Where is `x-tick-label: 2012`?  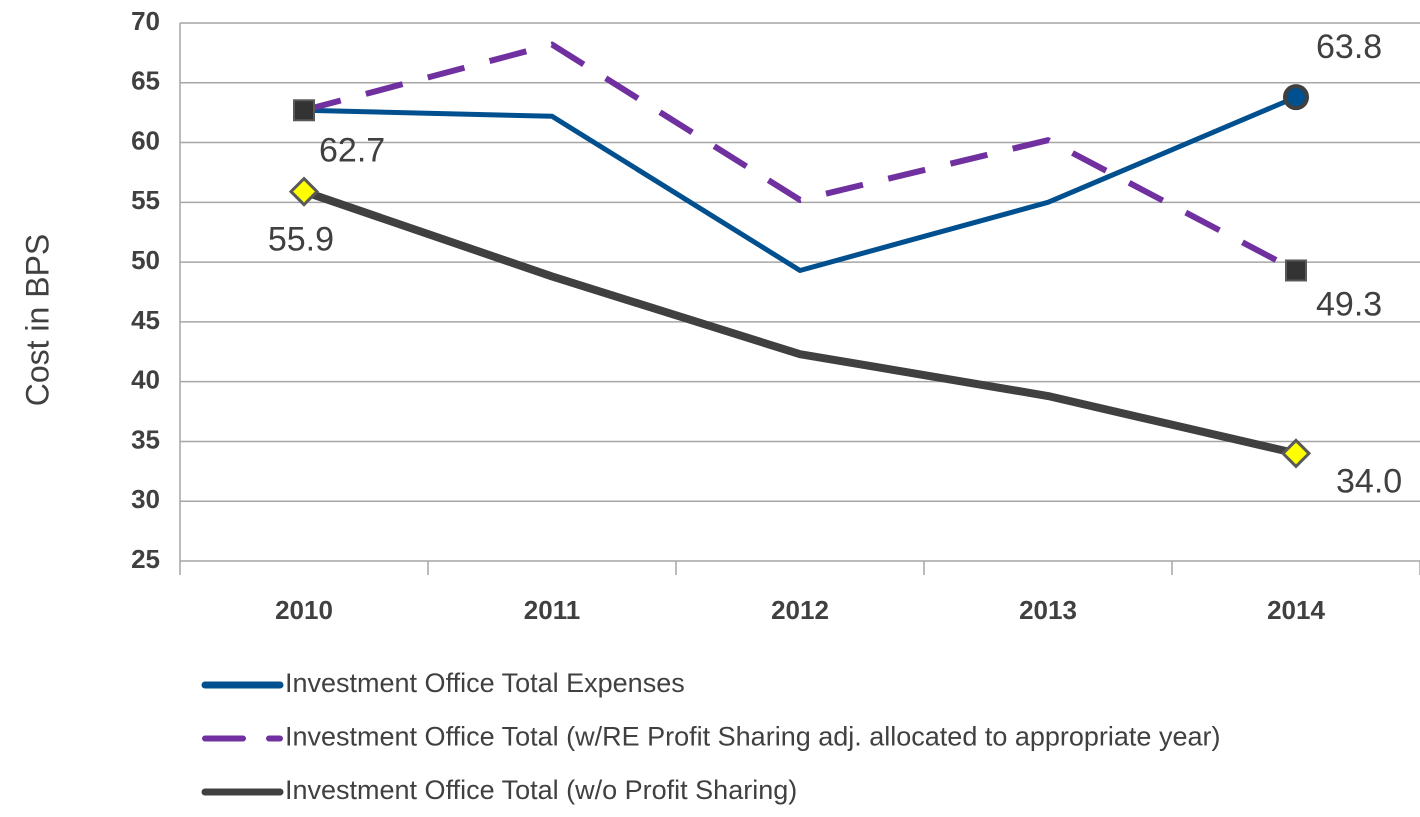 x-tick-label: 2012 is located at coordinates (800, 610).